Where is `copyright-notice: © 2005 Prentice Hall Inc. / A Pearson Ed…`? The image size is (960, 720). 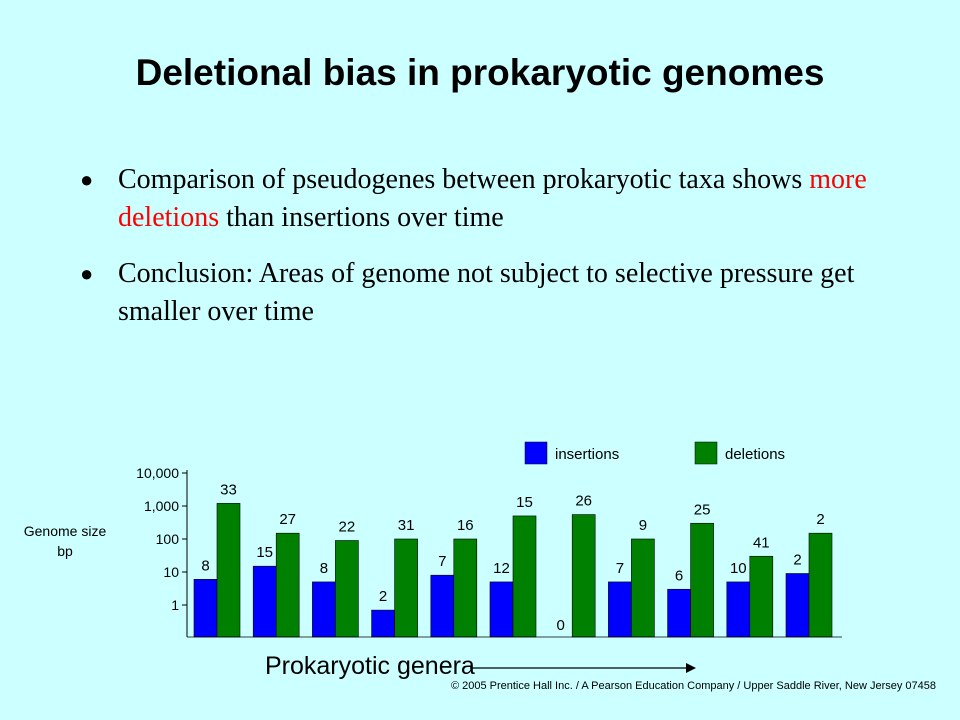 copyright-notice: © 2005 Prentice Hall Inc. / A Pearson Ed… is located at coordinates (693, 686).